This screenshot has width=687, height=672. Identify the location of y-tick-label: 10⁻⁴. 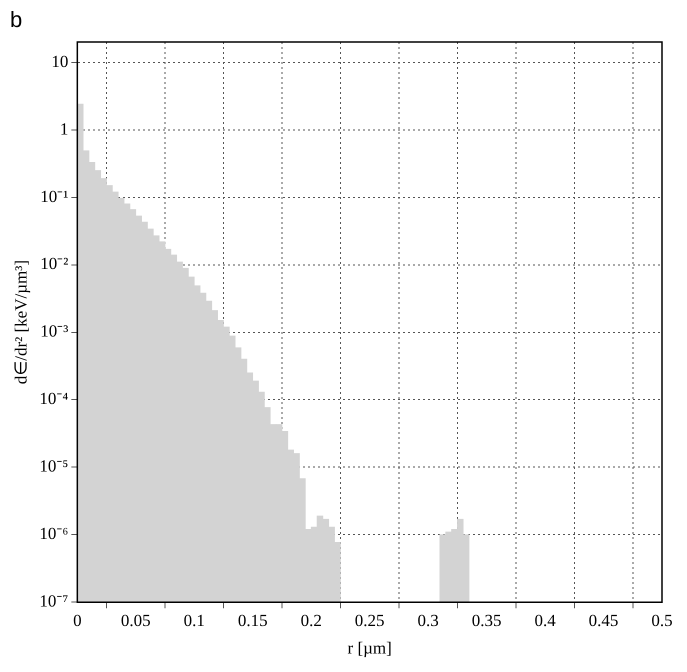
(53, 398).